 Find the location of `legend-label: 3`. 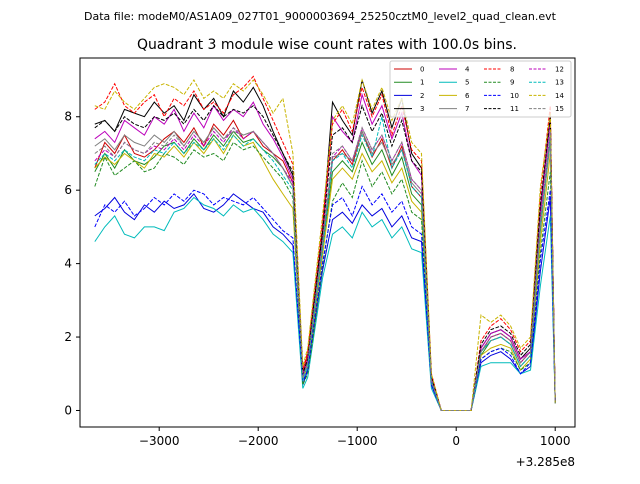

legend-label: 3 is located at coordinates (422, 109).